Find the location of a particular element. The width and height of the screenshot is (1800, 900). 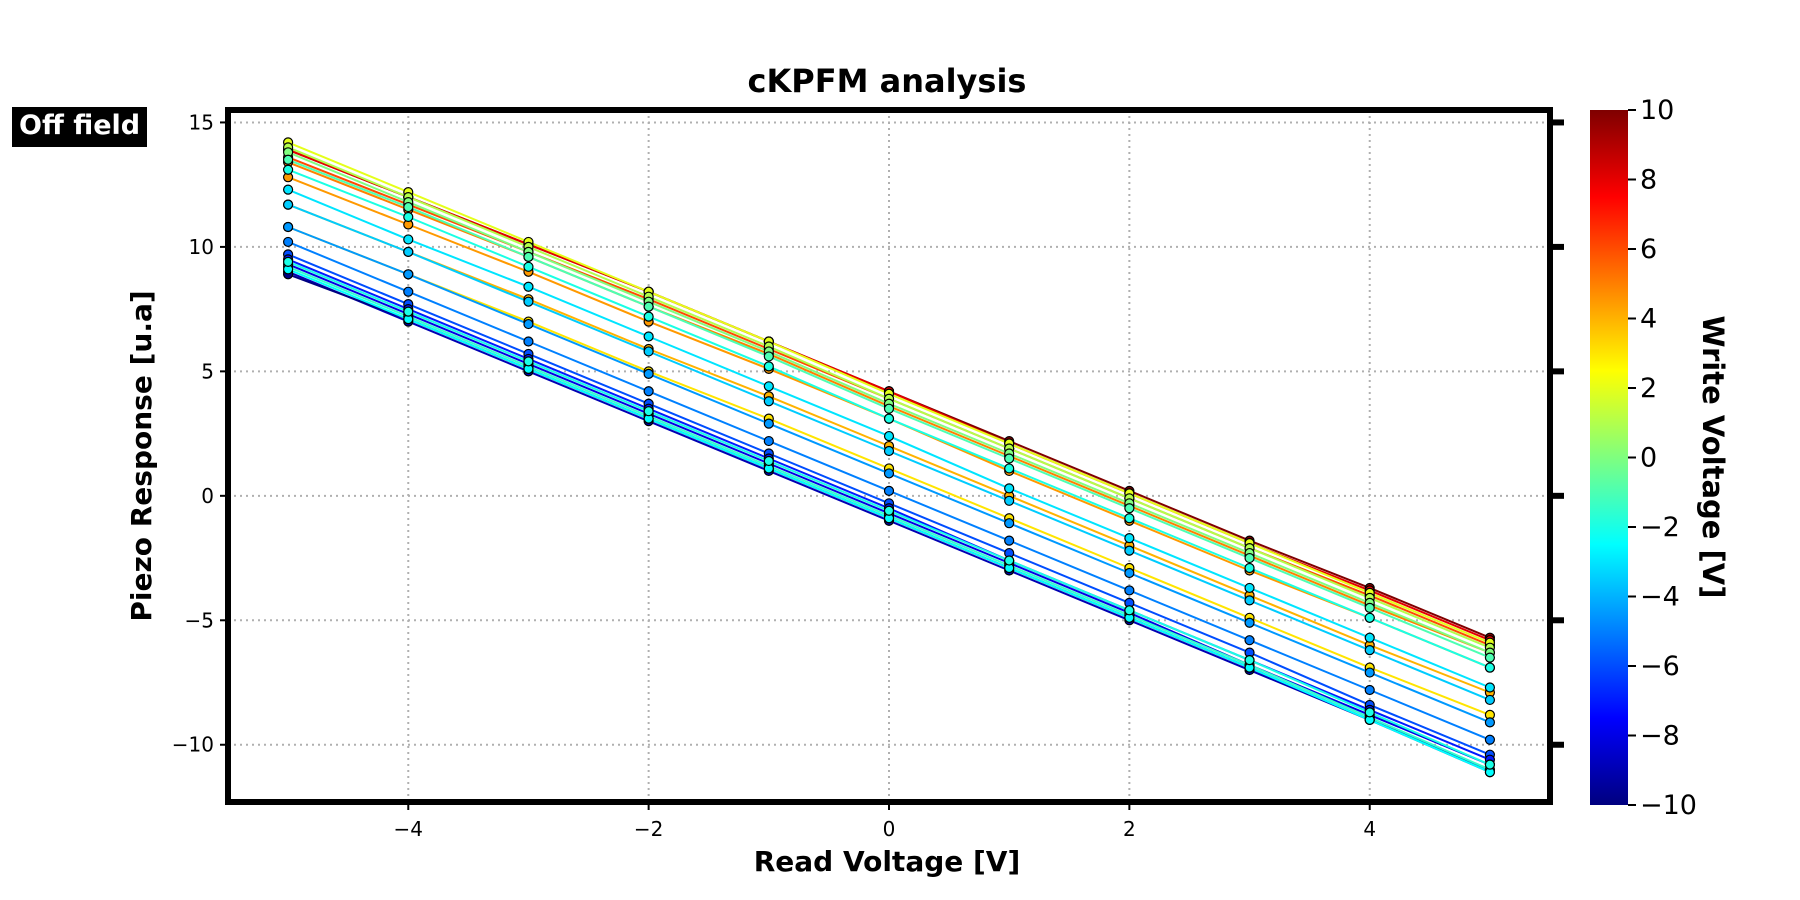

y-tick-label: 15 is located at coordinates (201, 122).